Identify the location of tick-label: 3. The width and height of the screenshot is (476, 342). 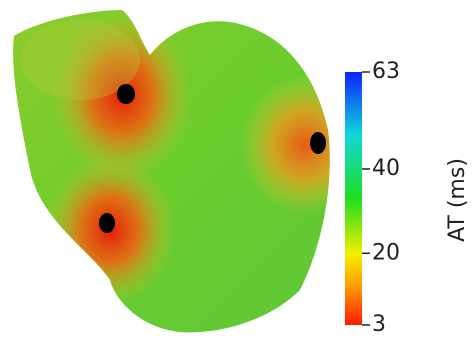
(379, 324).